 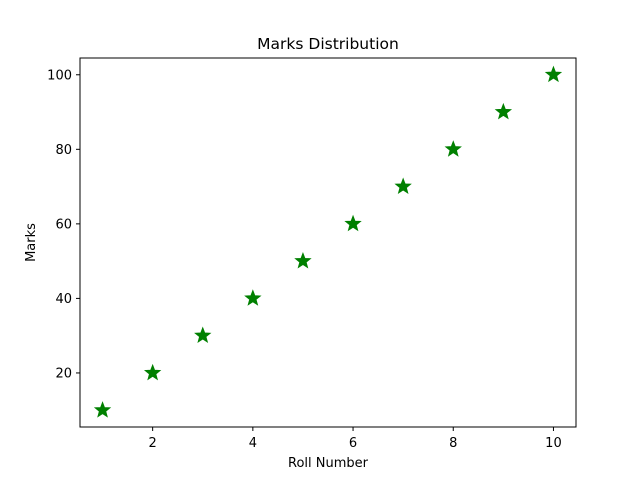 I want to click on y-tick-label: 100, so click(x=59, y=75).